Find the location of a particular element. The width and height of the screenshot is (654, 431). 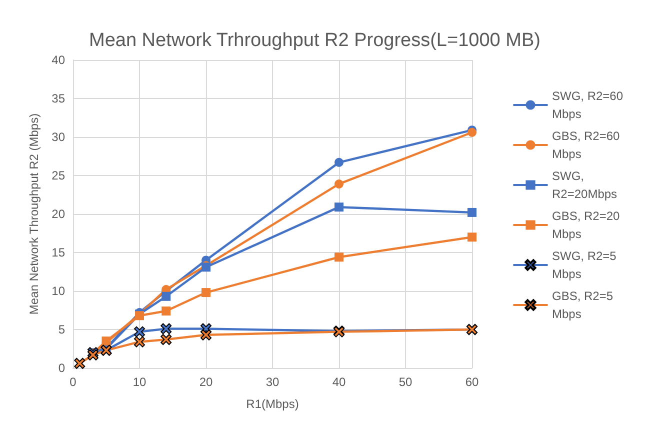

x-tick-label: 60 is located at coordinates (472, 382).